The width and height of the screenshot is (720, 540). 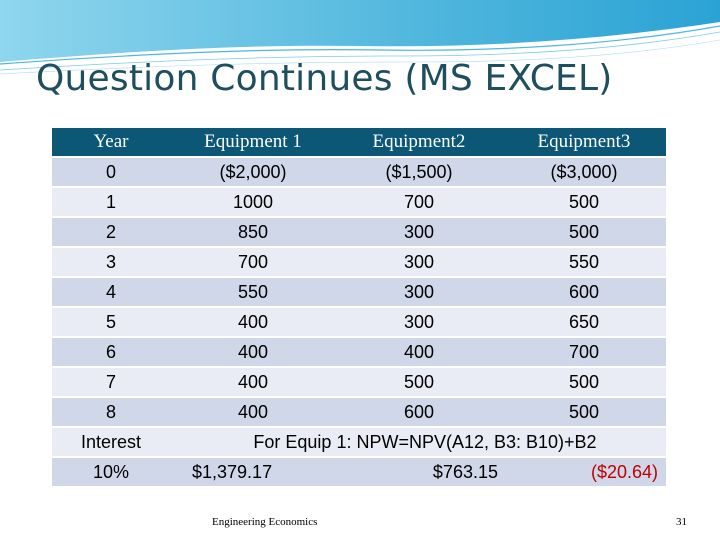 I want to click on cell-year: 2, so click(x=111, y=232).